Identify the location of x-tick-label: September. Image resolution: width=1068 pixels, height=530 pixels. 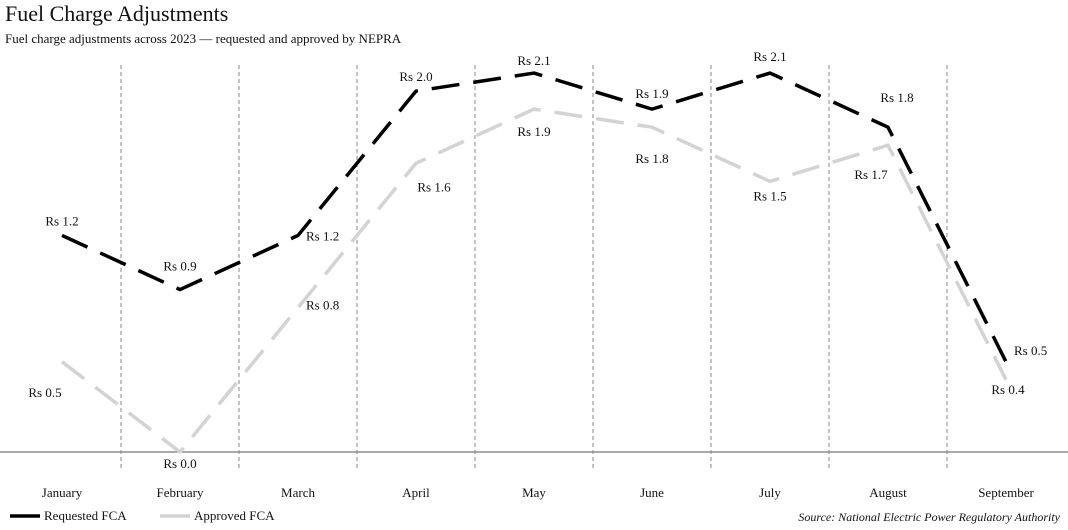
(1006, 492).